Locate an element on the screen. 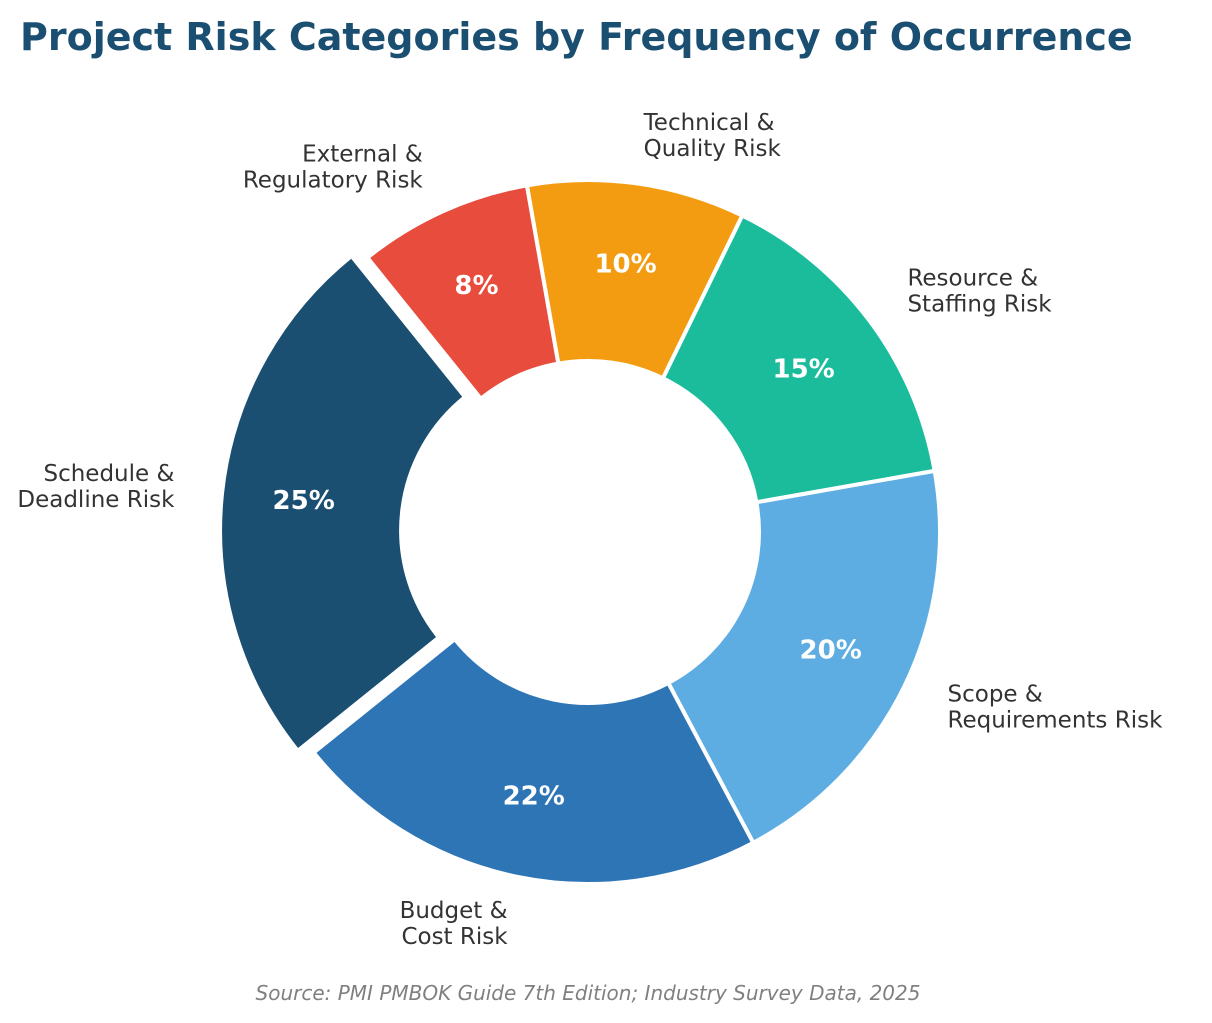  pct-label-resource-and-staffing-risk: 15% is located at coordinates (804, 370).